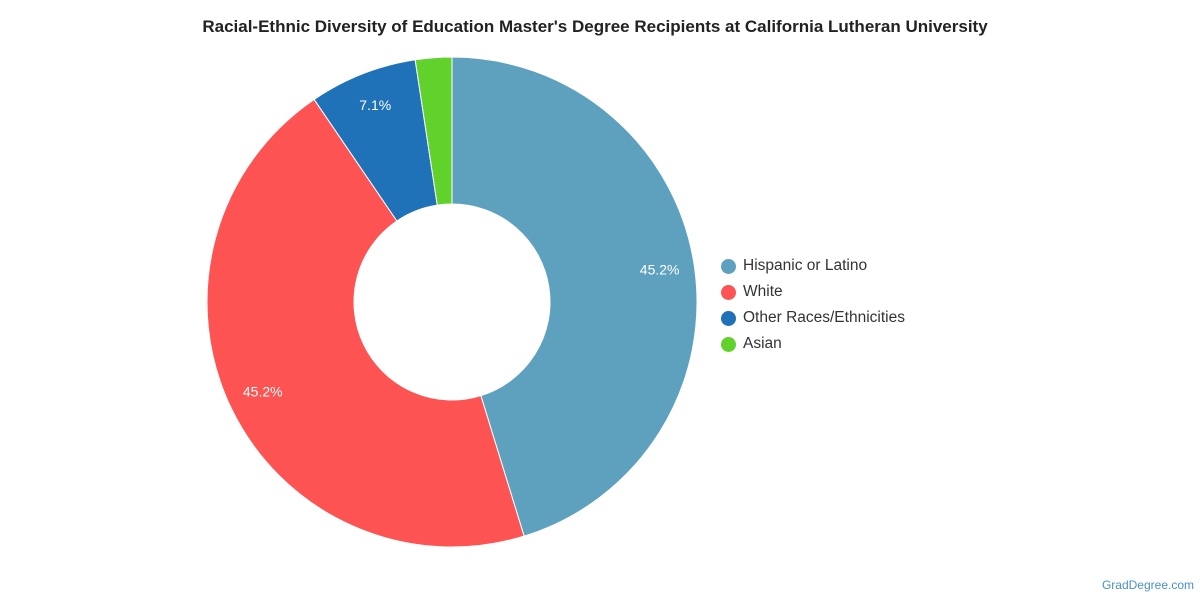 The image size is (1200, 600). Describe the element at coordinates (763, 291) in the screenshot. I see `legend-label: White` at that location.